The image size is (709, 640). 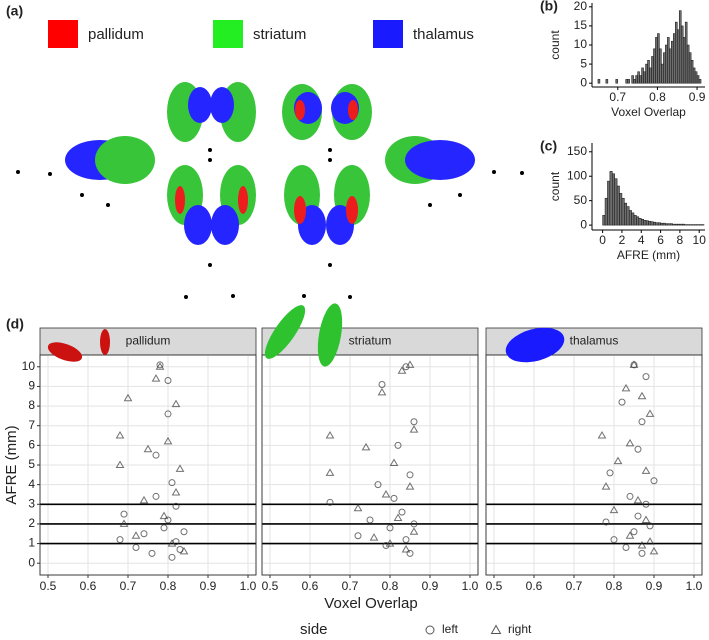 What do you see at coordinates (583, 63) in the screenshot?
I see `y-tick-label: 5` at bounding box center [583, 63].